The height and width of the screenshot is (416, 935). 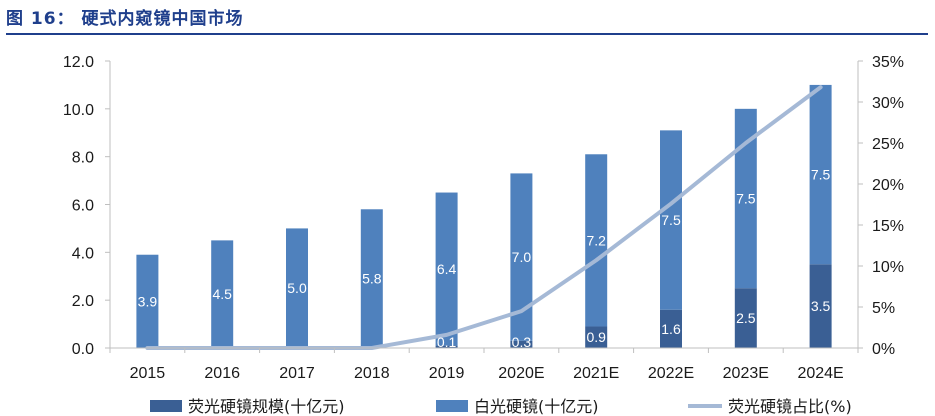 What do you see at coordinates (883, 349) in the screenshot?
I see `right-tick-label: 0%` at bounding box center [883, 349].